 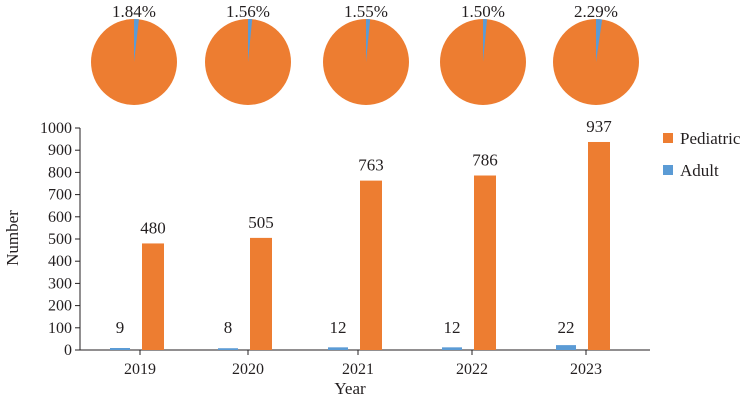 I want to click on bar-pediatric-label: 480, so click(x=153, y=227).